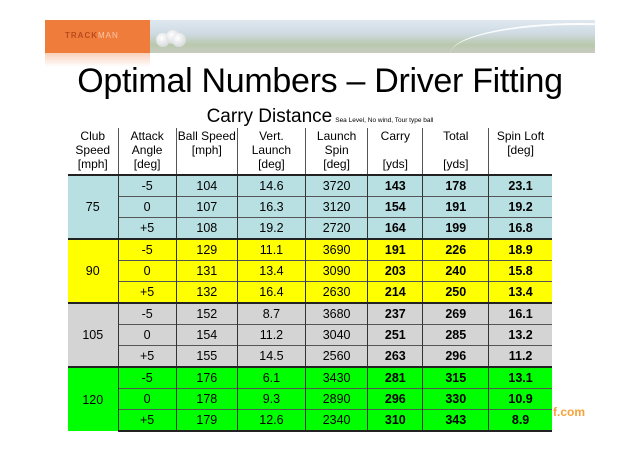  I want to click on spin-cell: 3120, so click(336, 207).